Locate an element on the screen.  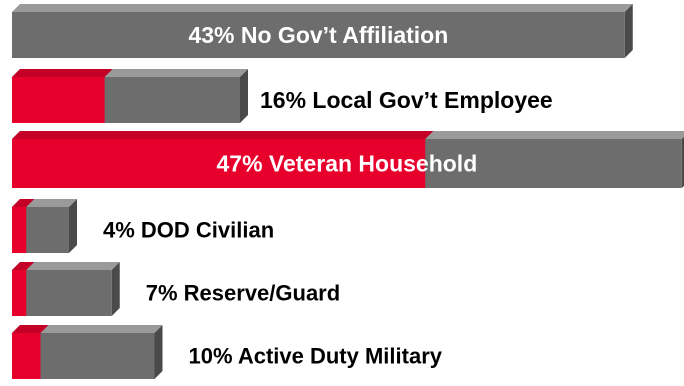
bar-label-6: 10% Active Duty Military is located at coordinates (316, 356).